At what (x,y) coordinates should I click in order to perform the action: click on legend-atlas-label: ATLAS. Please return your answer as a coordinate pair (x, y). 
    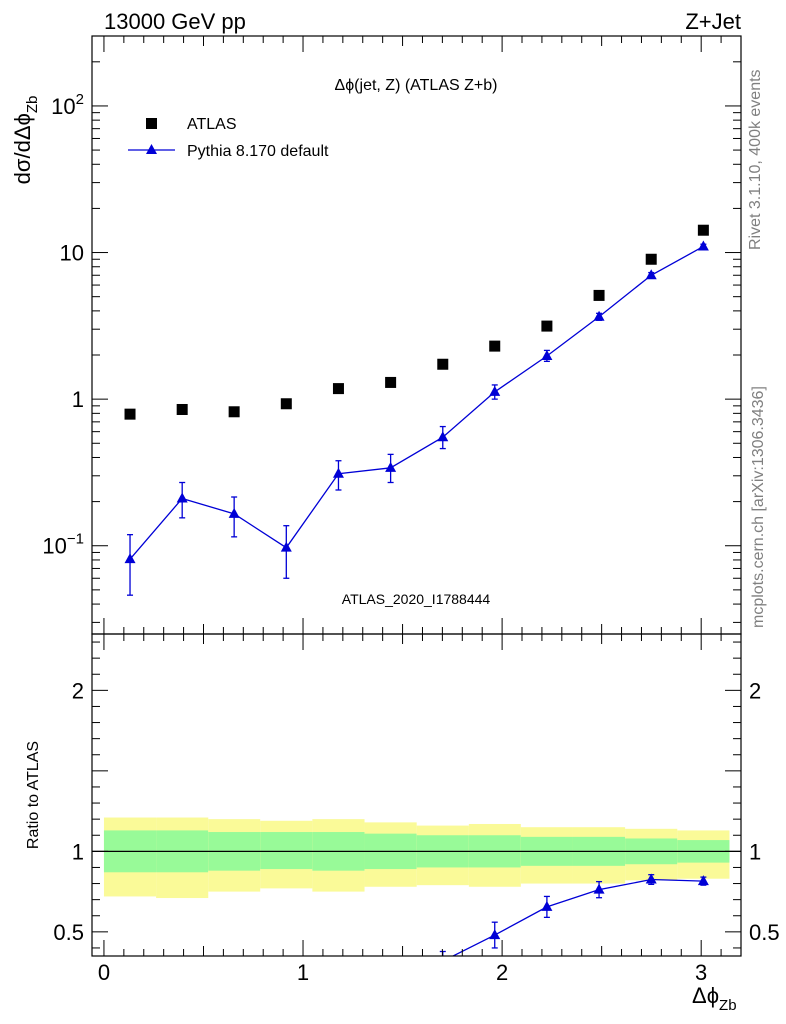
    Looking at the image, I should click on (212, 124).